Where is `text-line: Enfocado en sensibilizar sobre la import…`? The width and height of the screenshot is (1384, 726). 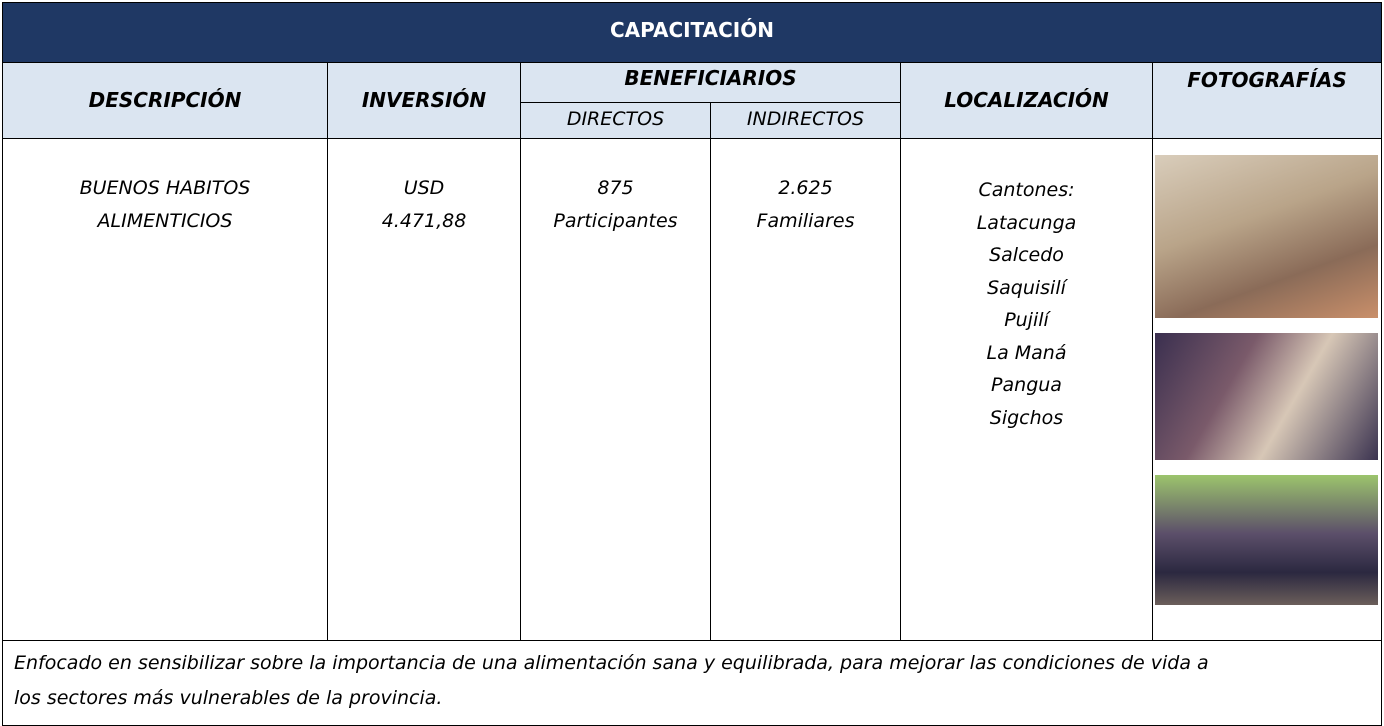
text-line: Enfocado en sensibilizar sobre la import… is located at coordinates (611, 663).